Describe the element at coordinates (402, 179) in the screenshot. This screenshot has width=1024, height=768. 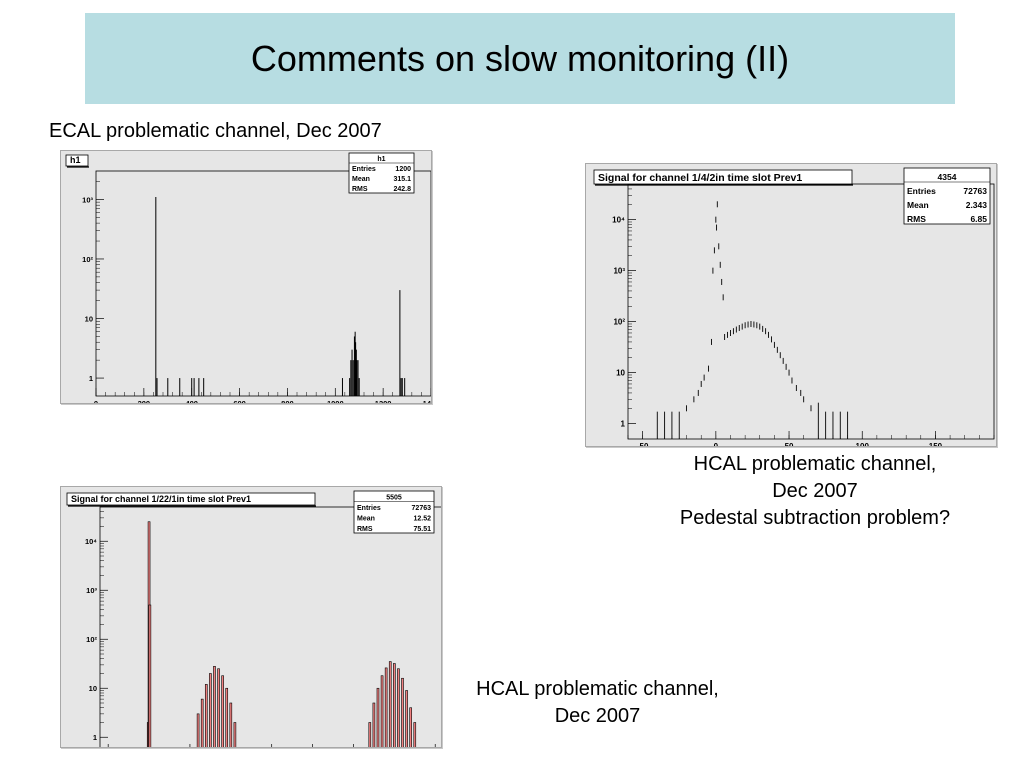
I see `stats-value-mean: 315.1` at that location.